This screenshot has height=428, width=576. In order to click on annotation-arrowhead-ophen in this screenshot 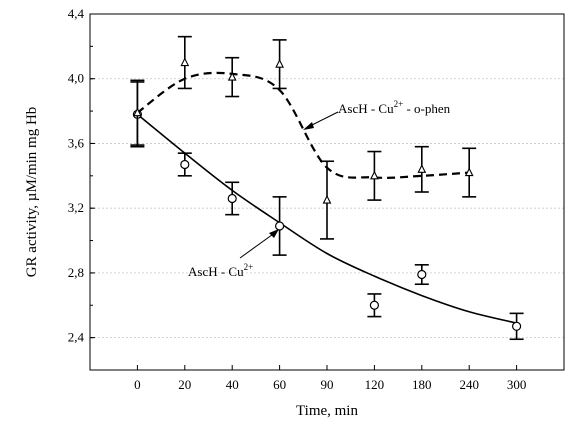, I will do `click(308, 126)`.